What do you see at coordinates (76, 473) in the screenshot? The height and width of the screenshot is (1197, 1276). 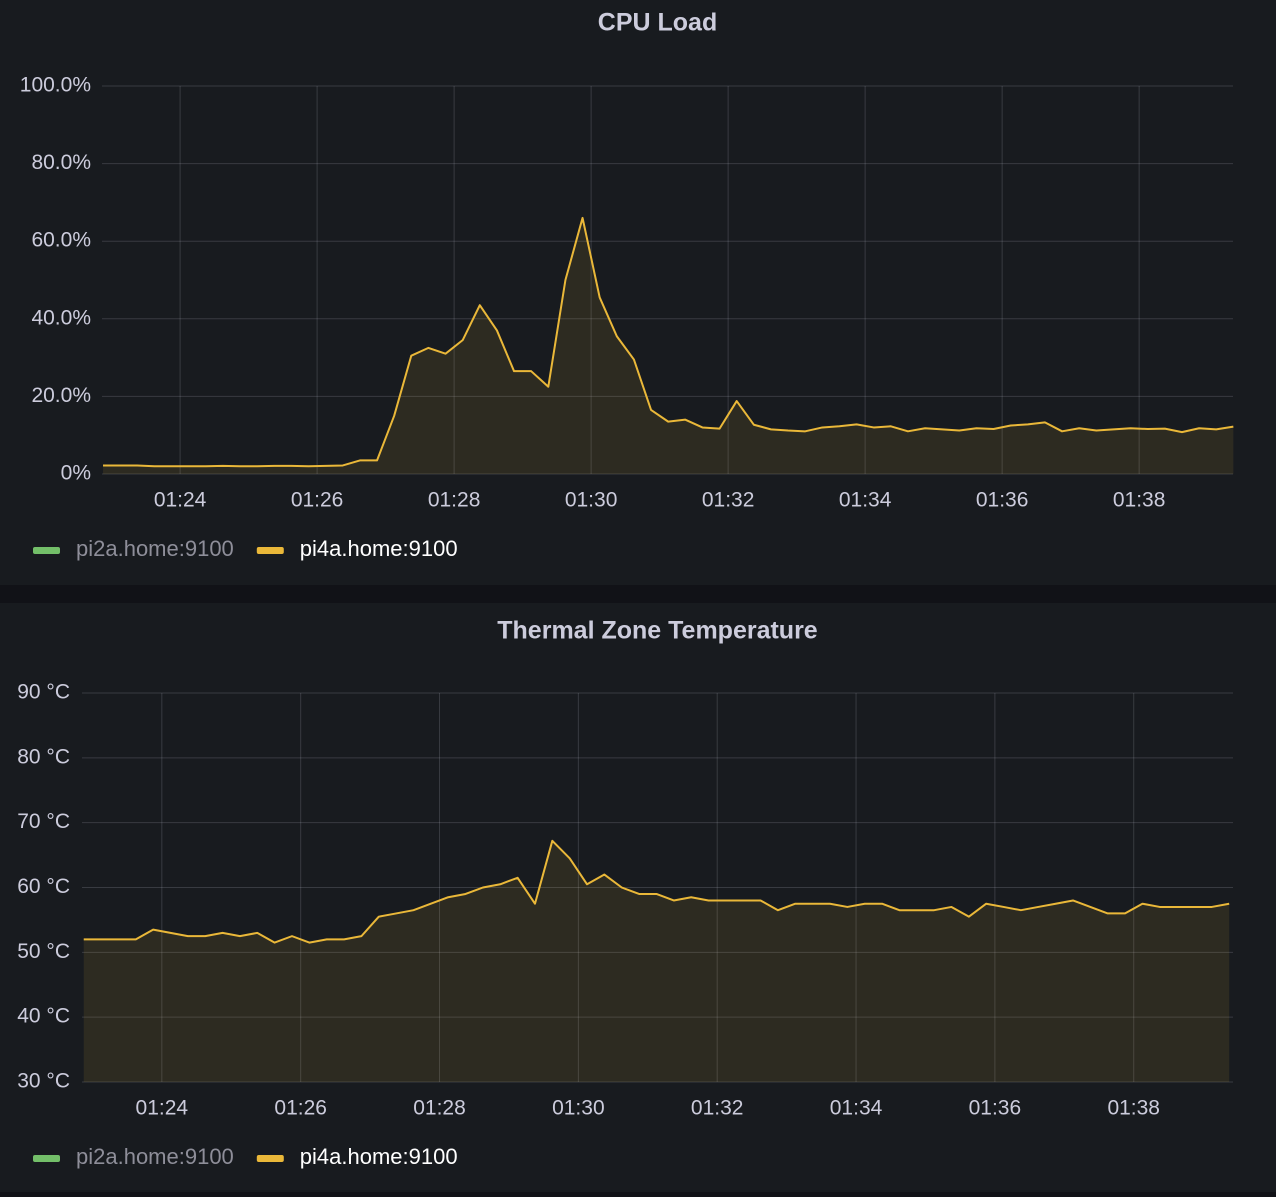 I see `y-tick-label: 0%` at bounding box center [76, 473].